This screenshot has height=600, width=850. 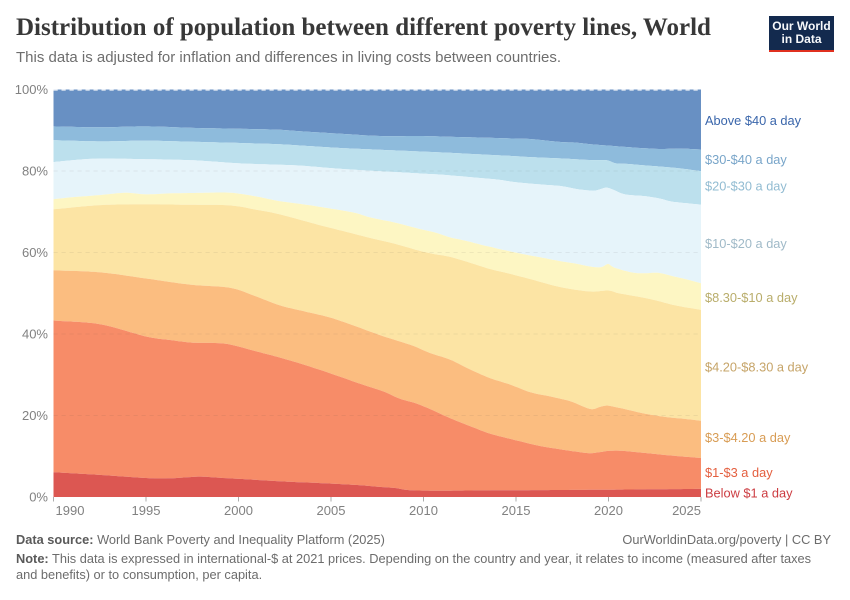 What do you see at coordinates (32, 89) in the screenshot?
I see `svg-text: 100%` at bounding box center [32, 89].